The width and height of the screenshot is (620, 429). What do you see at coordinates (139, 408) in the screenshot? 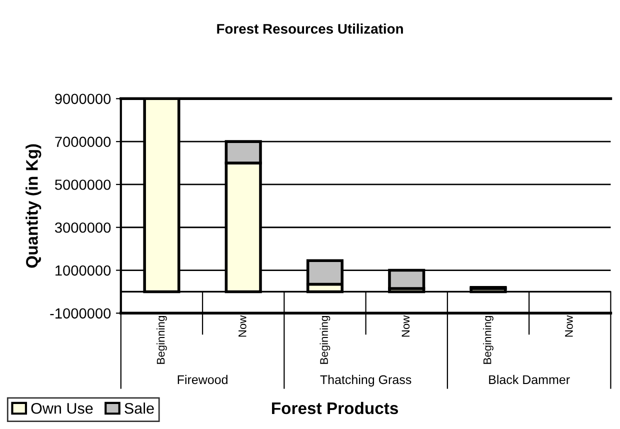
I see `legend-label: Sale` at bounding box center [139, 408].